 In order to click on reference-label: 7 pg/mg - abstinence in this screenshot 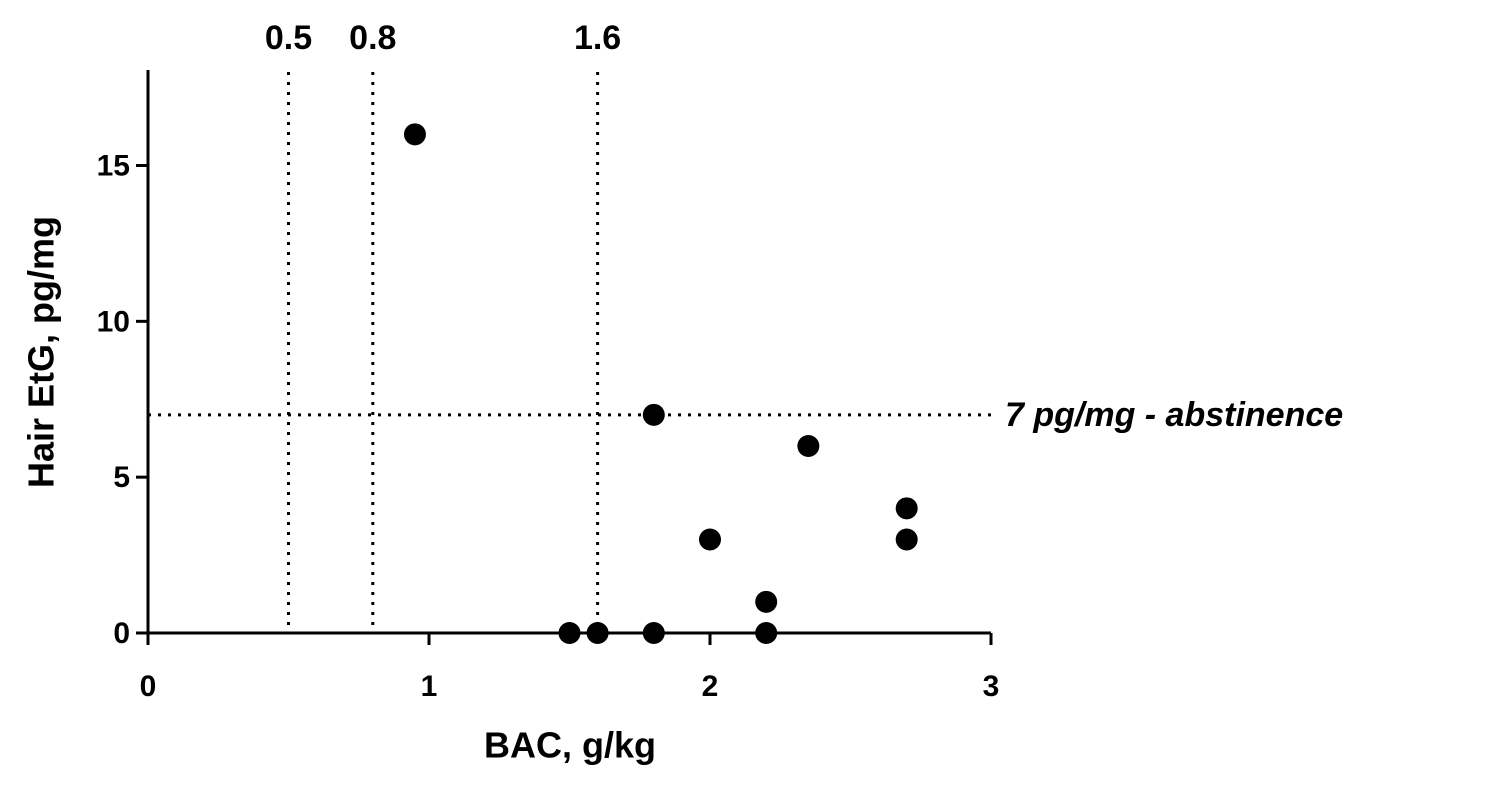, I will do `click(1174, 415)`.